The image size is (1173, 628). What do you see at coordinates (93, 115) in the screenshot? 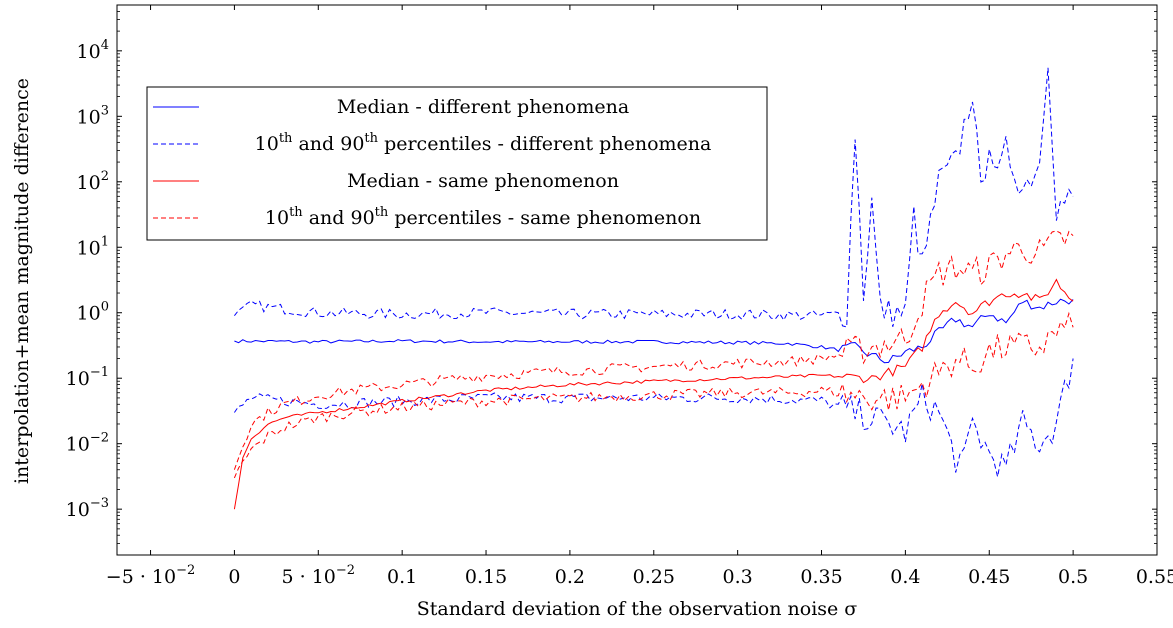
I see `y-tick-label: 10³` at bounding box center [93, 115].